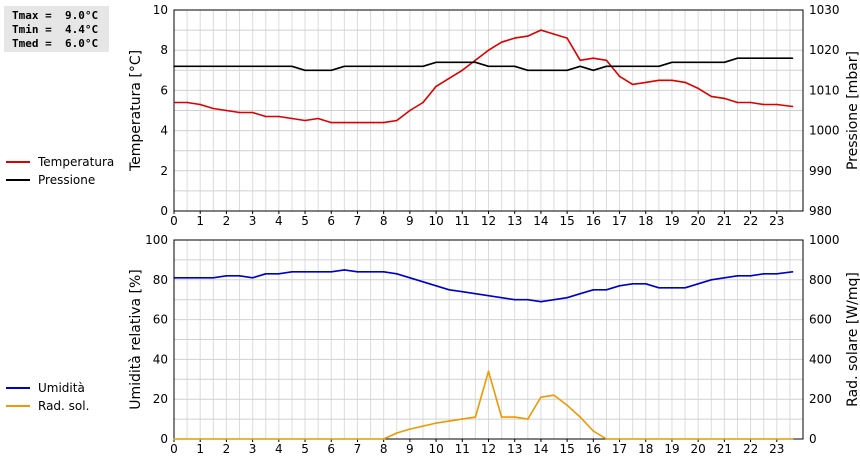 The width and height of the screenshot is (860, 460). I want to click on chart-1-y-tick-label: 8, so click(164, 50).